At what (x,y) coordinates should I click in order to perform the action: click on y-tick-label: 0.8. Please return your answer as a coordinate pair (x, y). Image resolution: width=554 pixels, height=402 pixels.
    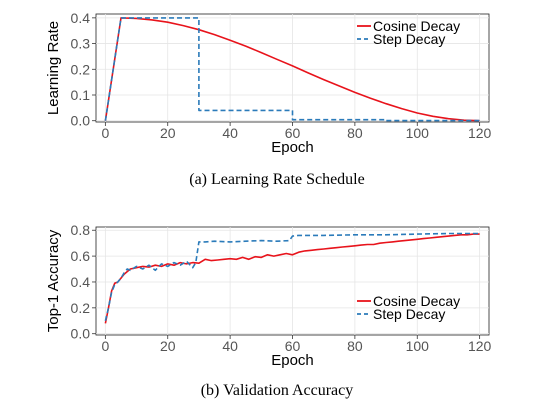
    Looking at the image, I should click on (81, 230).